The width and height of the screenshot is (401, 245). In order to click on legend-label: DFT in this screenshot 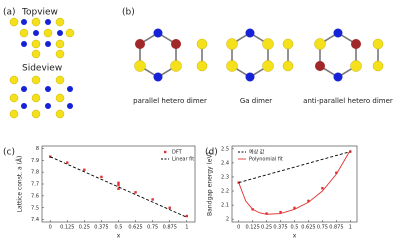, I will do `click(177, 153)`.